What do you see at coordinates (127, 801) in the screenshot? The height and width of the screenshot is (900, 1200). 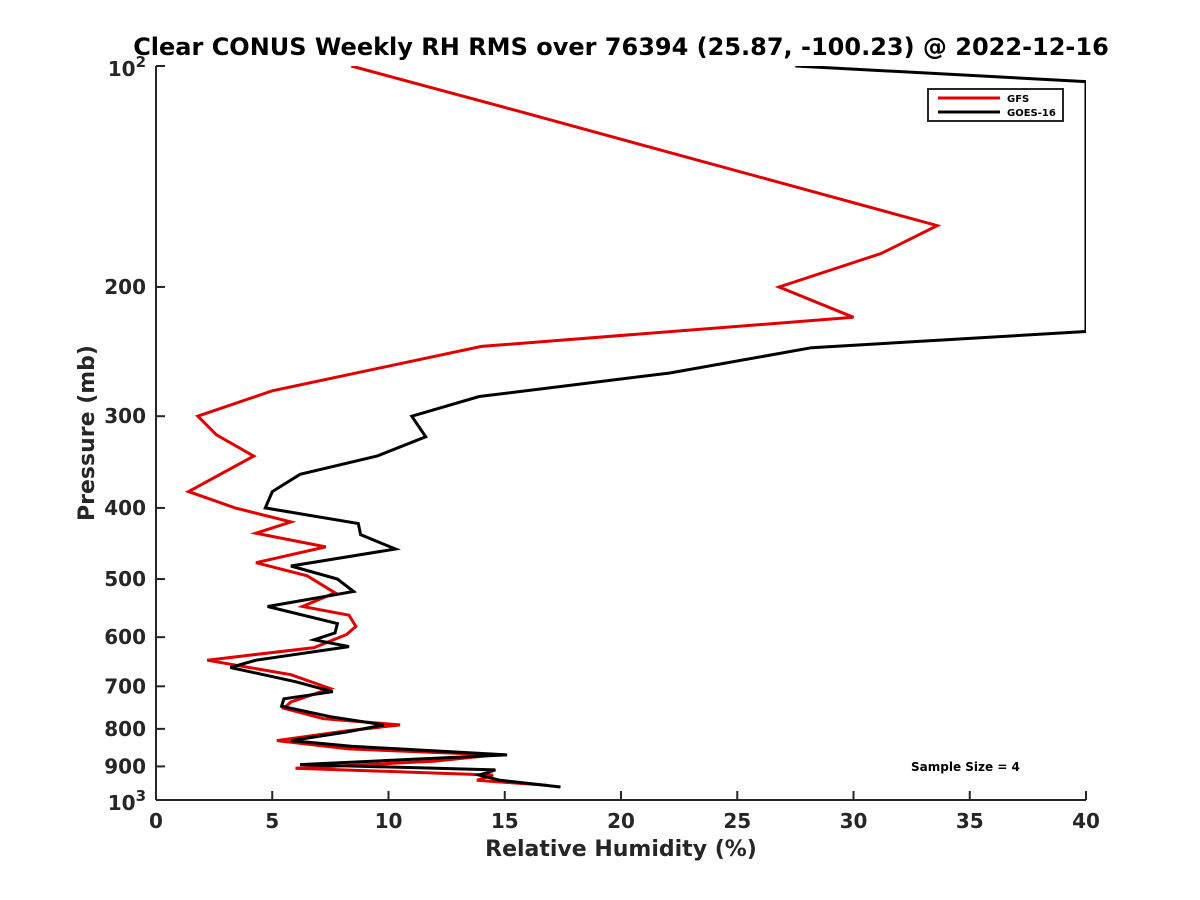 I see `y-tick-label: 10³` at bounding box center [127, 801].